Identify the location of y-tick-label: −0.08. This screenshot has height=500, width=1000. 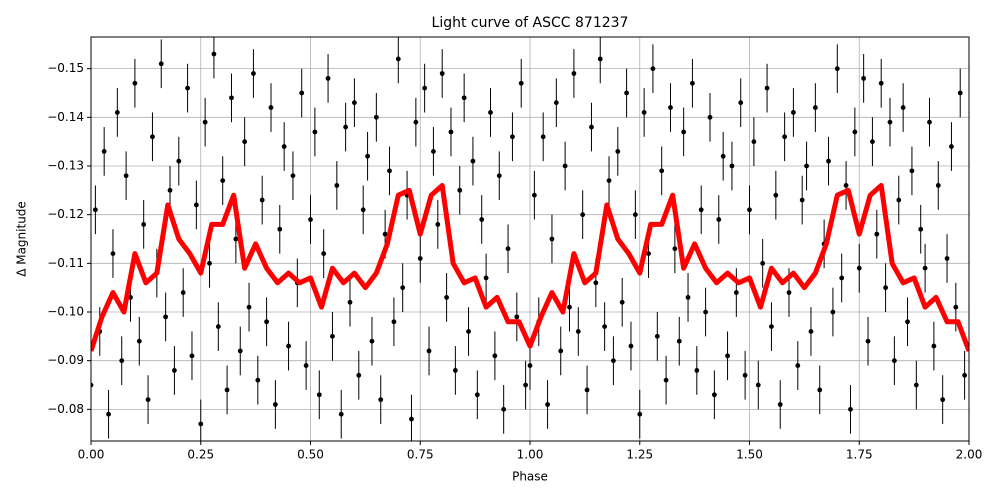
(65, 409).